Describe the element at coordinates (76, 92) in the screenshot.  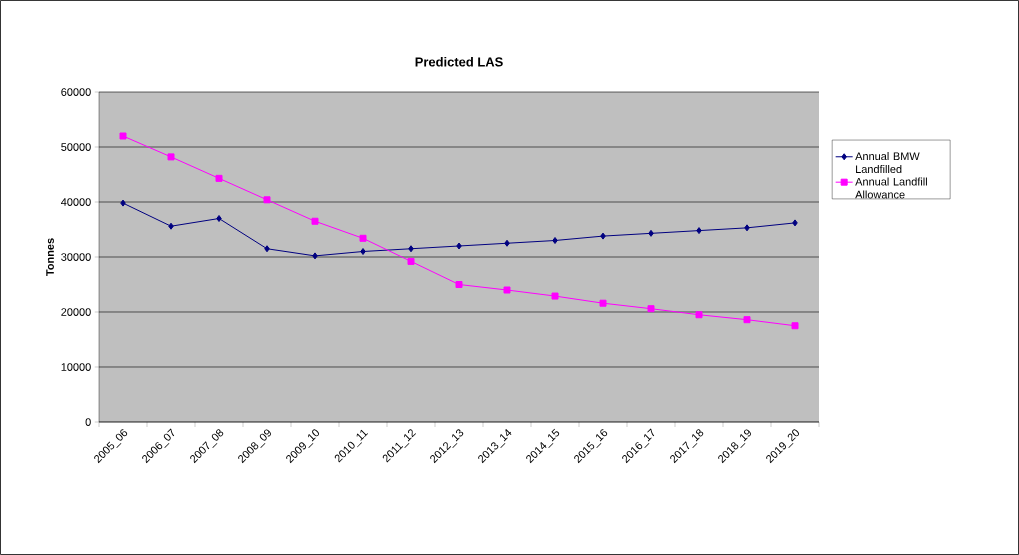
I see `y-tick-label: 60000` at that location.